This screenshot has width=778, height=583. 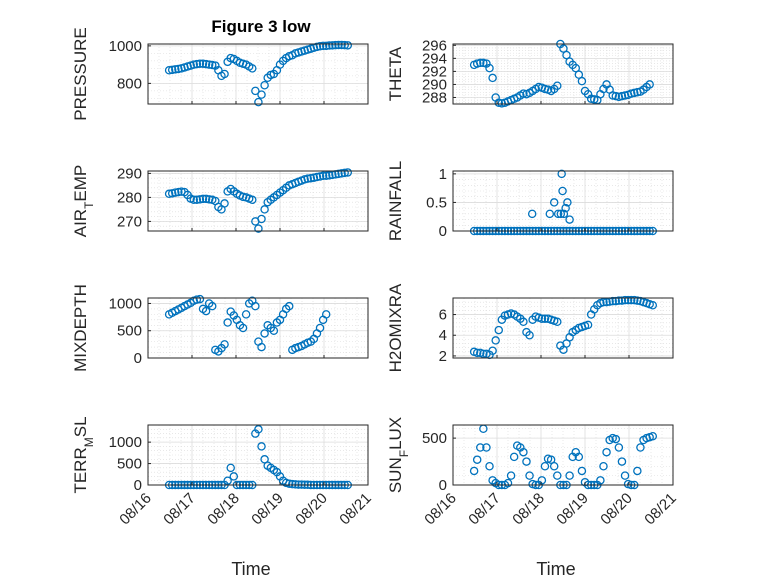 I want to click on terr_msl-ylabel: TERRMSL, so click(x=83, y=454).